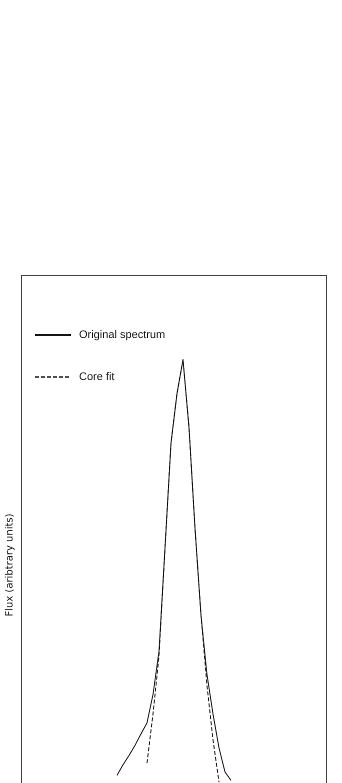 The width and height of the screenshot is (342, 783). I want to click on legend-label: Core fit, so click(96, 377).